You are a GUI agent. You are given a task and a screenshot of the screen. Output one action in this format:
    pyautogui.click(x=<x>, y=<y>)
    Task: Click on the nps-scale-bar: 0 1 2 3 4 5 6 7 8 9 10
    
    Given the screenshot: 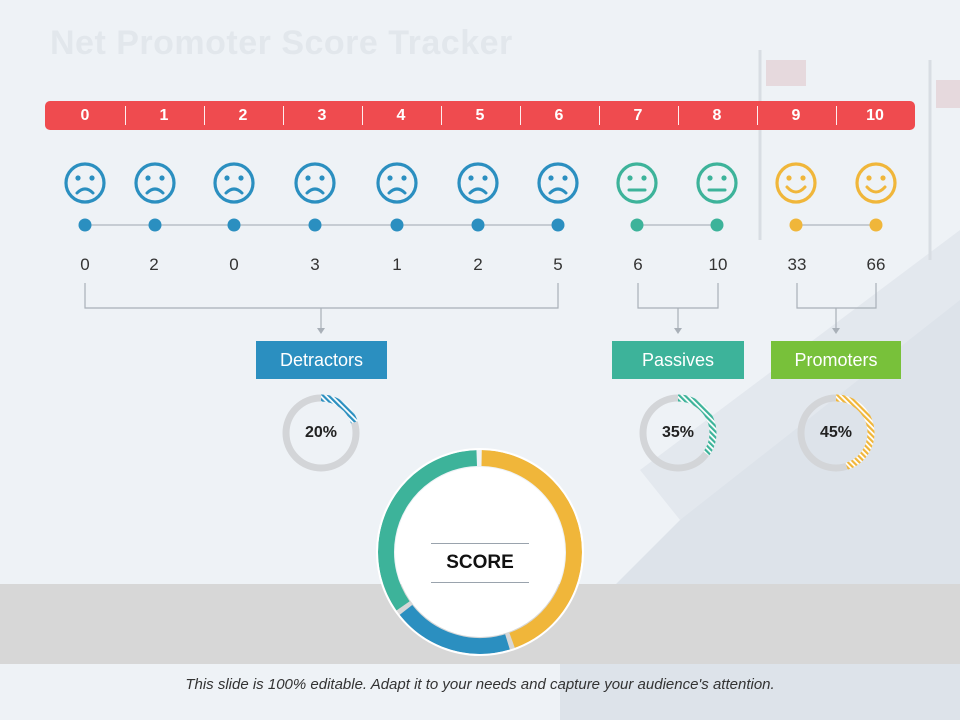 What is the action you would take?
    pyautogui.click(x=480, y=115)
    